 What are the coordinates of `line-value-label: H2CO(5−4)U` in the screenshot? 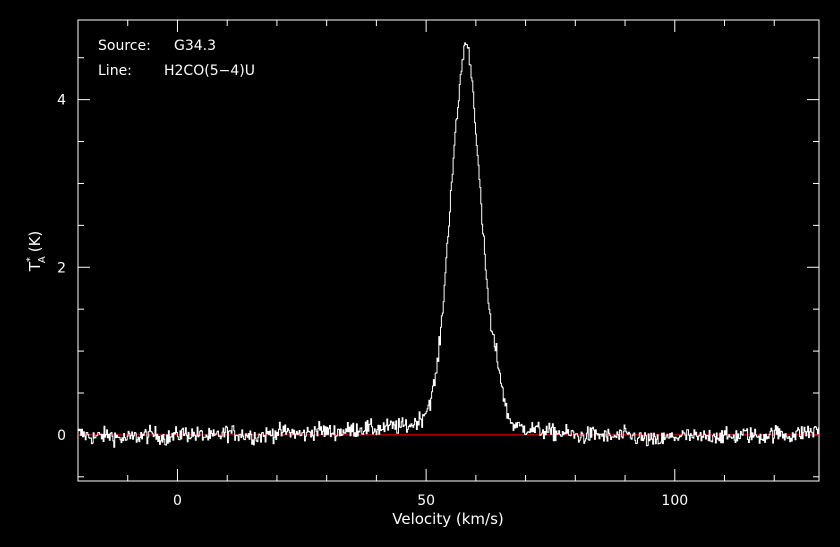 It's located at (209, 71).